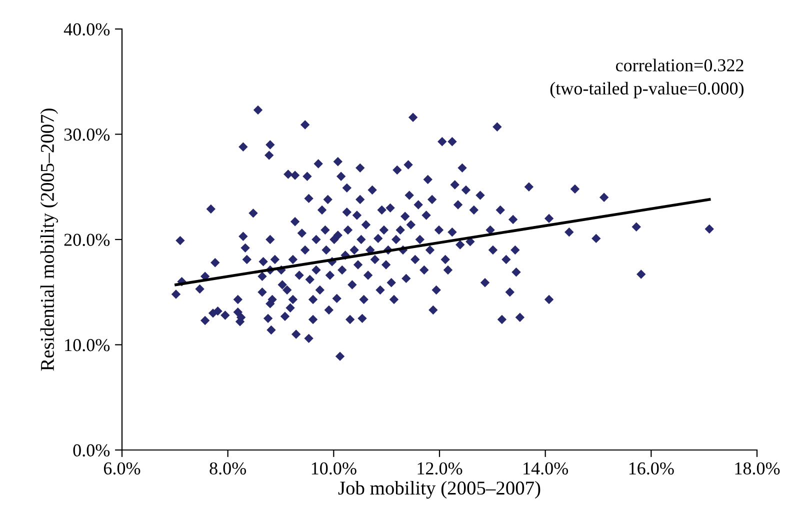 The width and height of the screenshot is (789, 524). I want to click on x-tick-label: 14.0%, so click(546, 468).